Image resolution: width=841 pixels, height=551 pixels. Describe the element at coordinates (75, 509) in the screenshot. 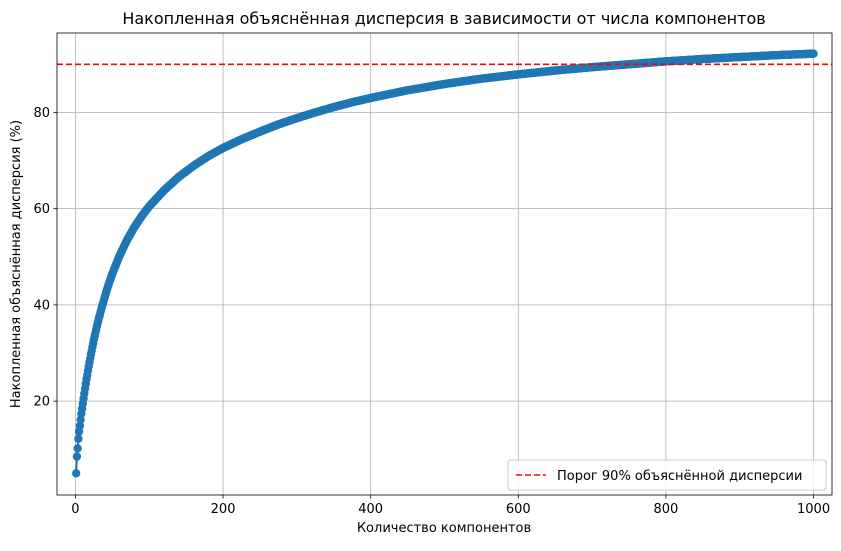

I see `x-tick-label: 0` at that location.